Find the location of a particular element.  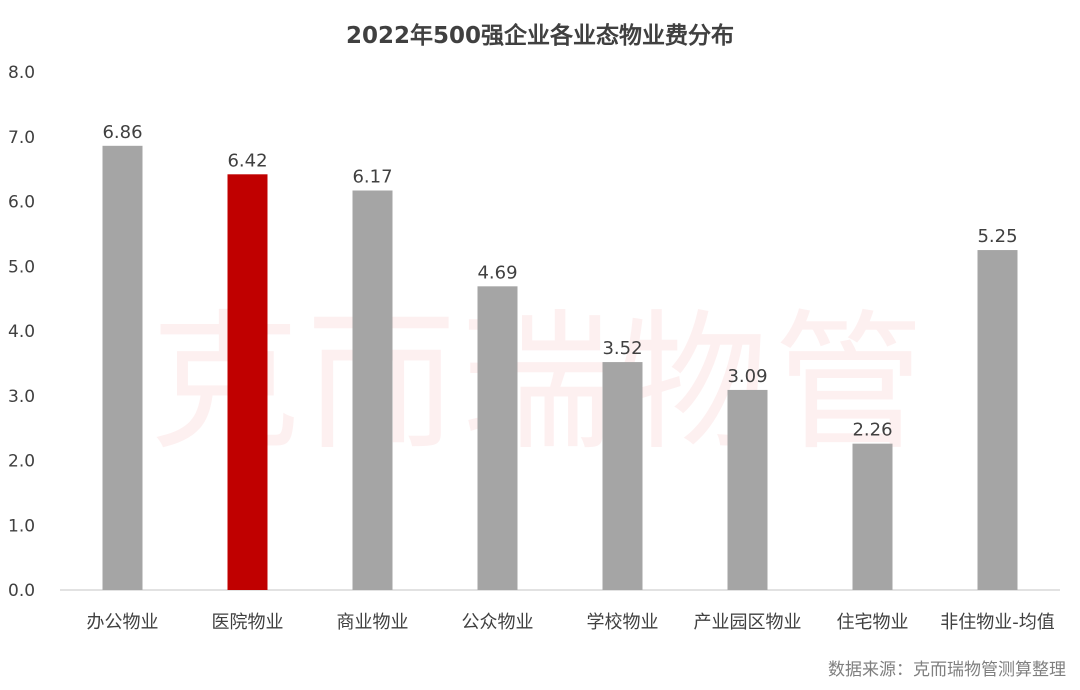

x-tick-label: 医院物业 is located at coordinates (248, 622).